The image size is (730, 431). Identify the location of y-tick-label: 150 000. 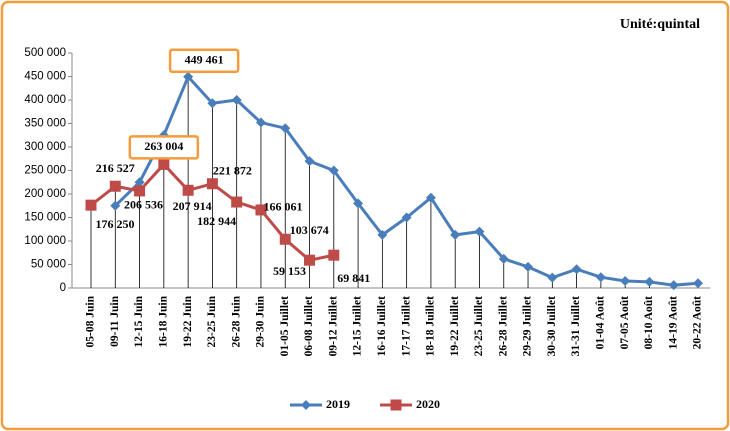
(45, 218).